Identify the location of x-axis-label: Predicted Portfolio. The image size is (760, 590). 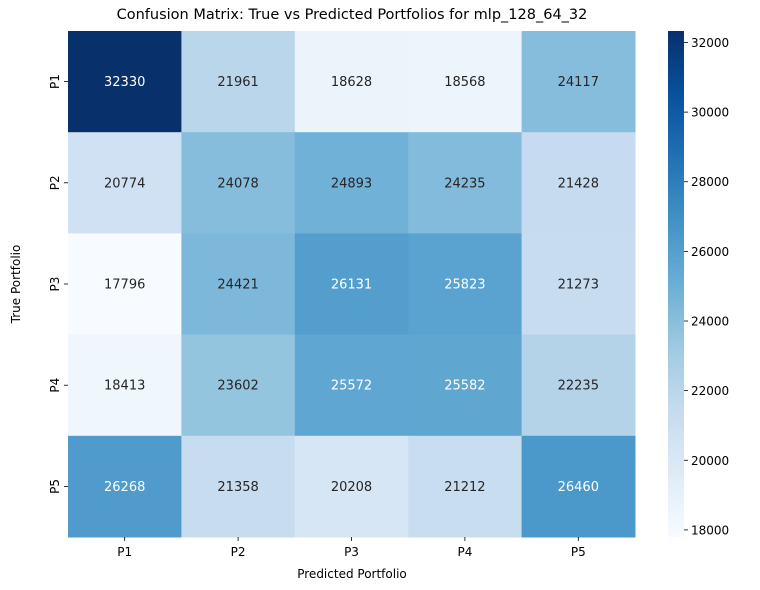
(352, 574).